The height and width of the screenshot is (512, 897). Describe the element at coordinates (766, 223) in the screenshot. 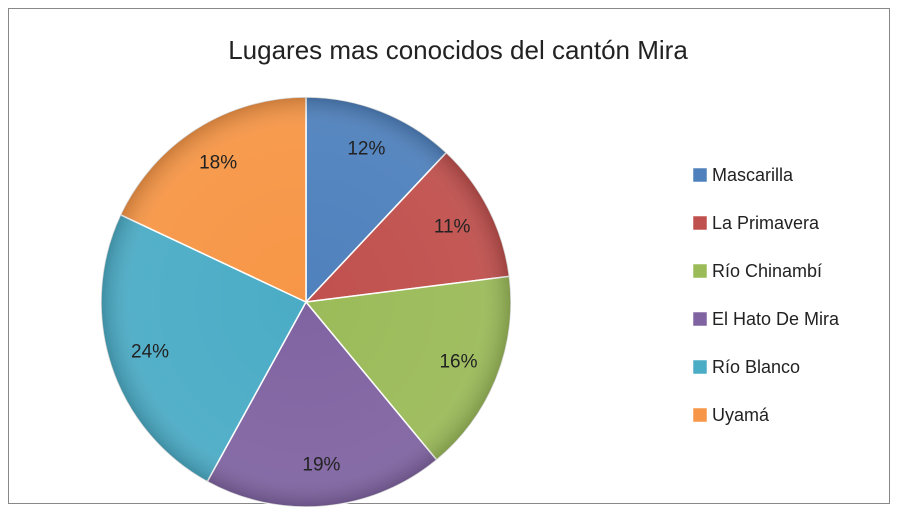

I see `legend-label: La Primavera` at that location.